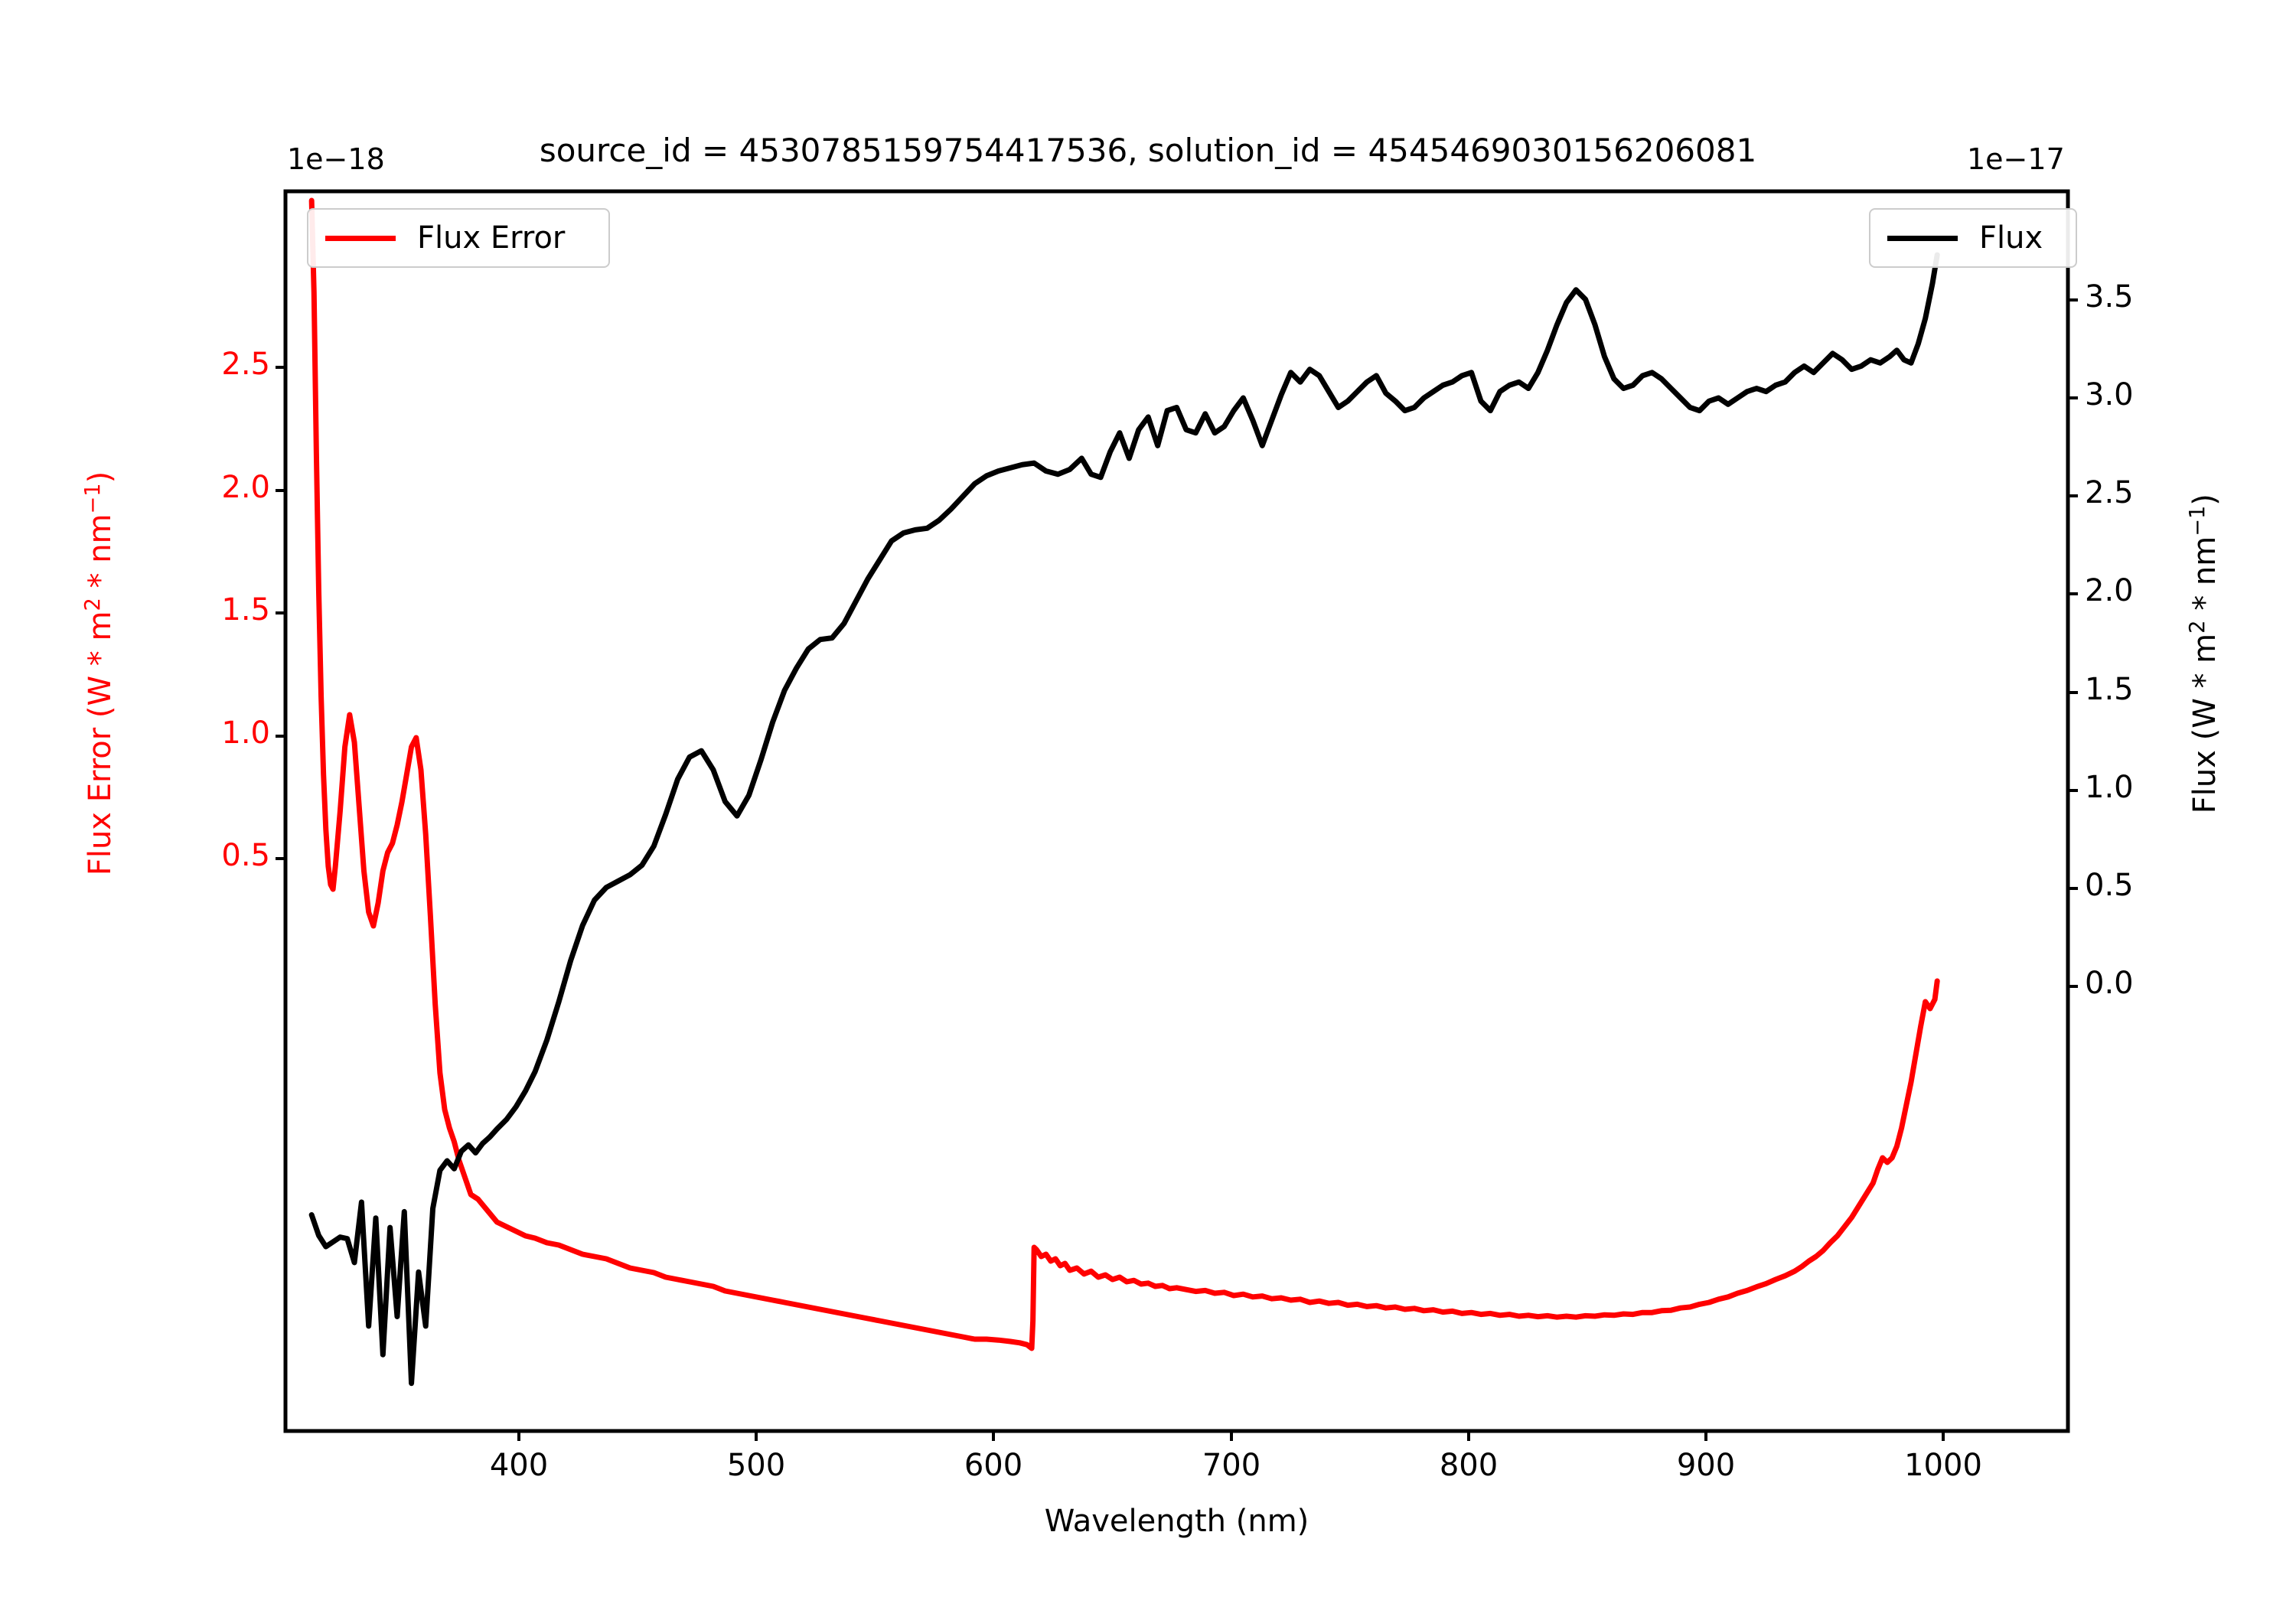 Image resolution: width=2296 pixels, height=1607 pixels. Describe the element at coordinates (2109, 590) in the screenshot. I see `right-tick-label: 2.0` at that location.